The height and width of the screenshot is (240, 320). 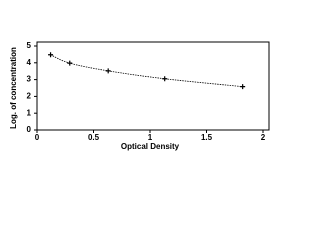 What do you see at coordinates (150, 146) in the screenshot?
I see `x-axis-label: Optical Density` at bounding box center [150, 146].